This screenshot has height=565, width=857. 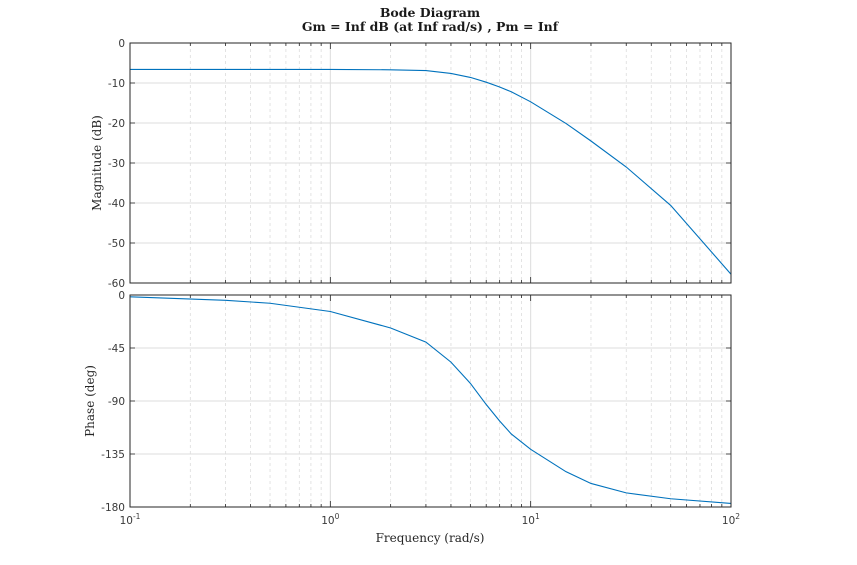 I want to click on x-tick-label: 10¹, so click(x=531, y=519).